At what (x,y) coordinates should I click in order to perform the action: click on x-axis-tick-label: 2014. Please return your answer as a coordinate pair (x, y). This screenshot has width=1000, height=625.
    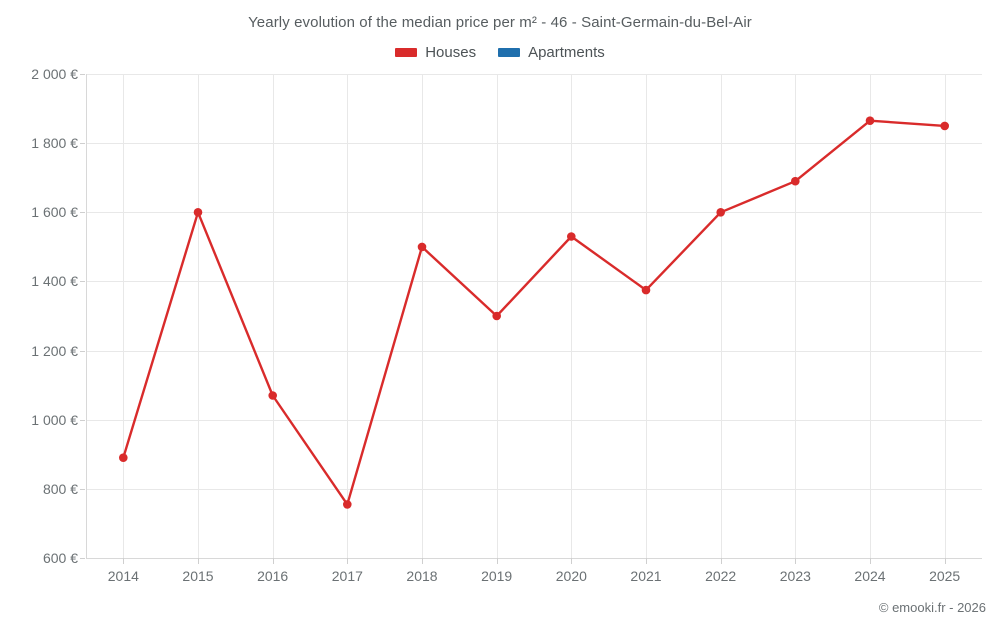
    Looking at the image, I should click on (123, 576).